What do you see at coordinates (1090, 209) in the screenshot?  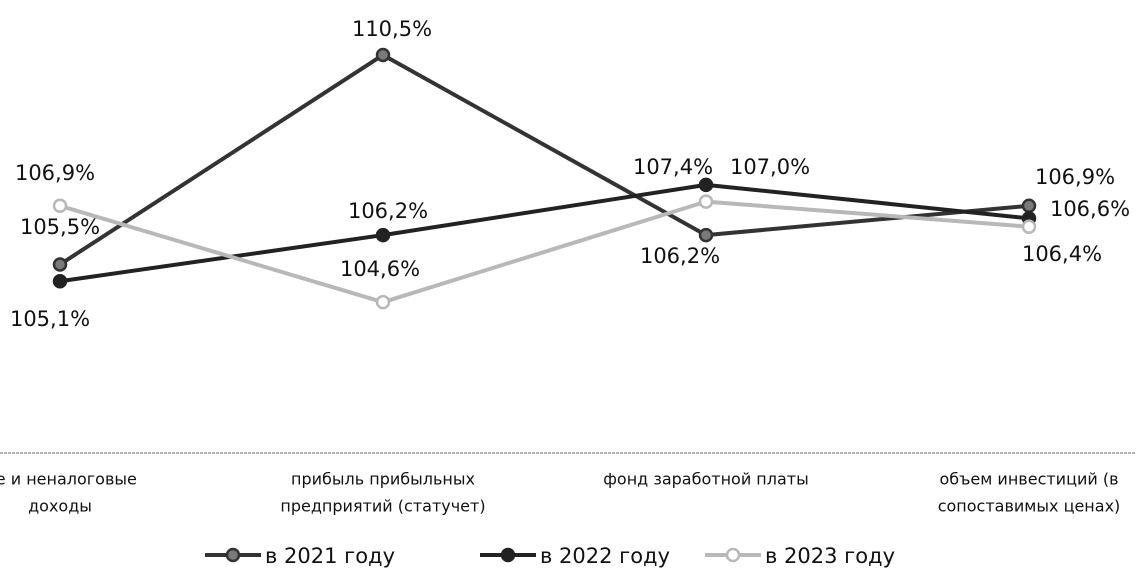 I see `data-label: 106,6%` at bounding box center [1090, 209].